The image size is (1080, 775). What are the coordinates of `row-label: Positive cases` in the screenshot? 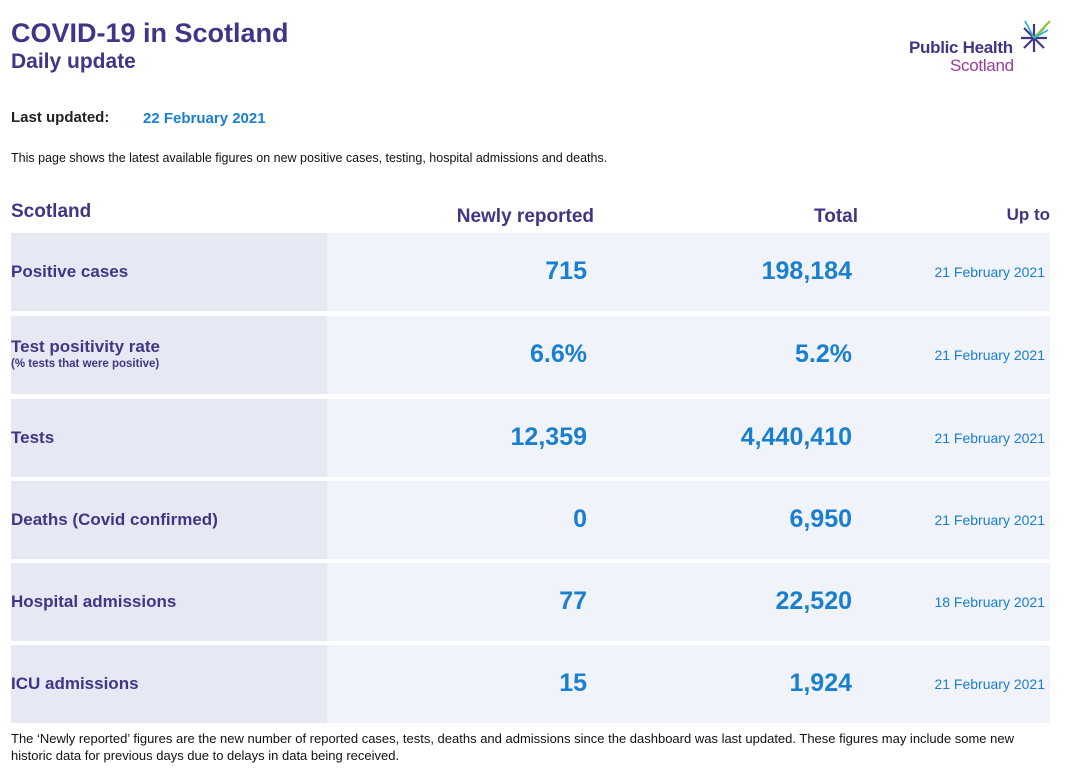 It's located at (70, 271).